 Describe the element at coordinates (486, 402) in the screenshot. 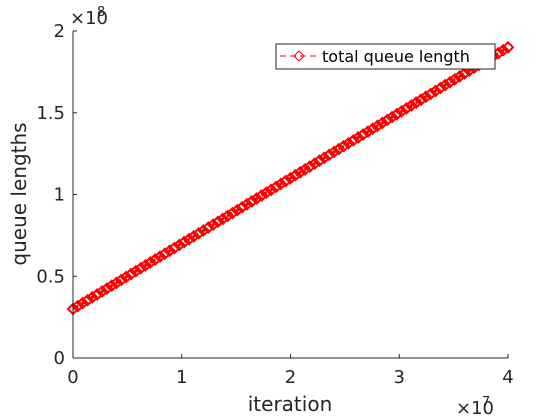

I see `x-multiplier-exponent: 7` at that location.